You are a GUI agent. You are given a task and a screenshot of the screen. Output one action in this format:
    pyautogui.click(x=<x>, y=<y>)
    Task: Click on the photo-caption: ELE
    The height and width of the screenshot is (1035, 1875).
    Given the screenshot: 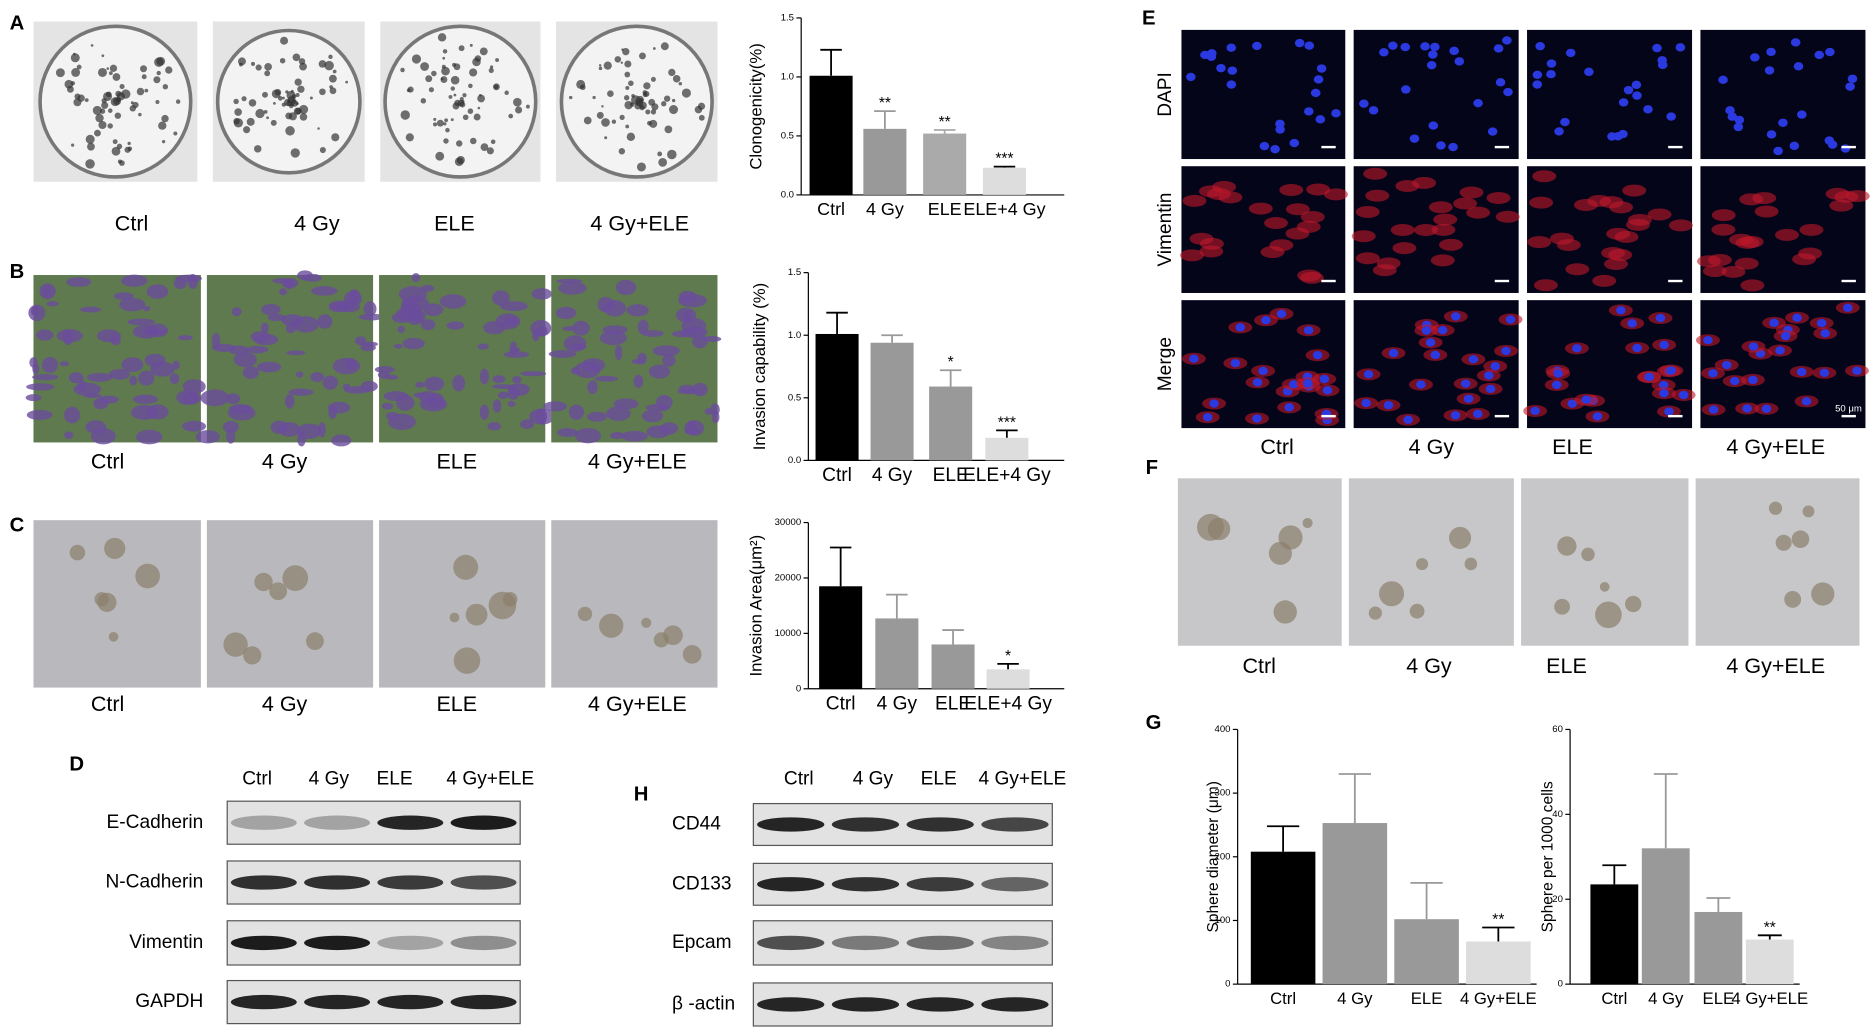 What is the action you would take?
    pyautogui.click(x=456, y=704)
    